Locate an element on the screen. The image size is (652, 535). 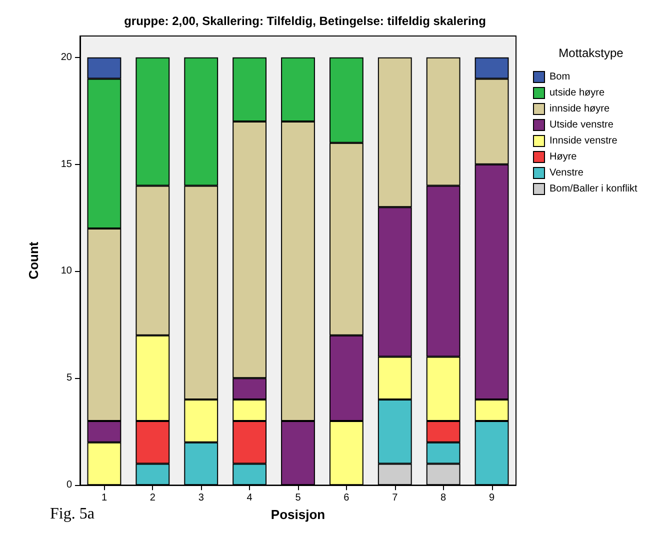
x-tick-label: 8 is located at coordinates (443, 498).